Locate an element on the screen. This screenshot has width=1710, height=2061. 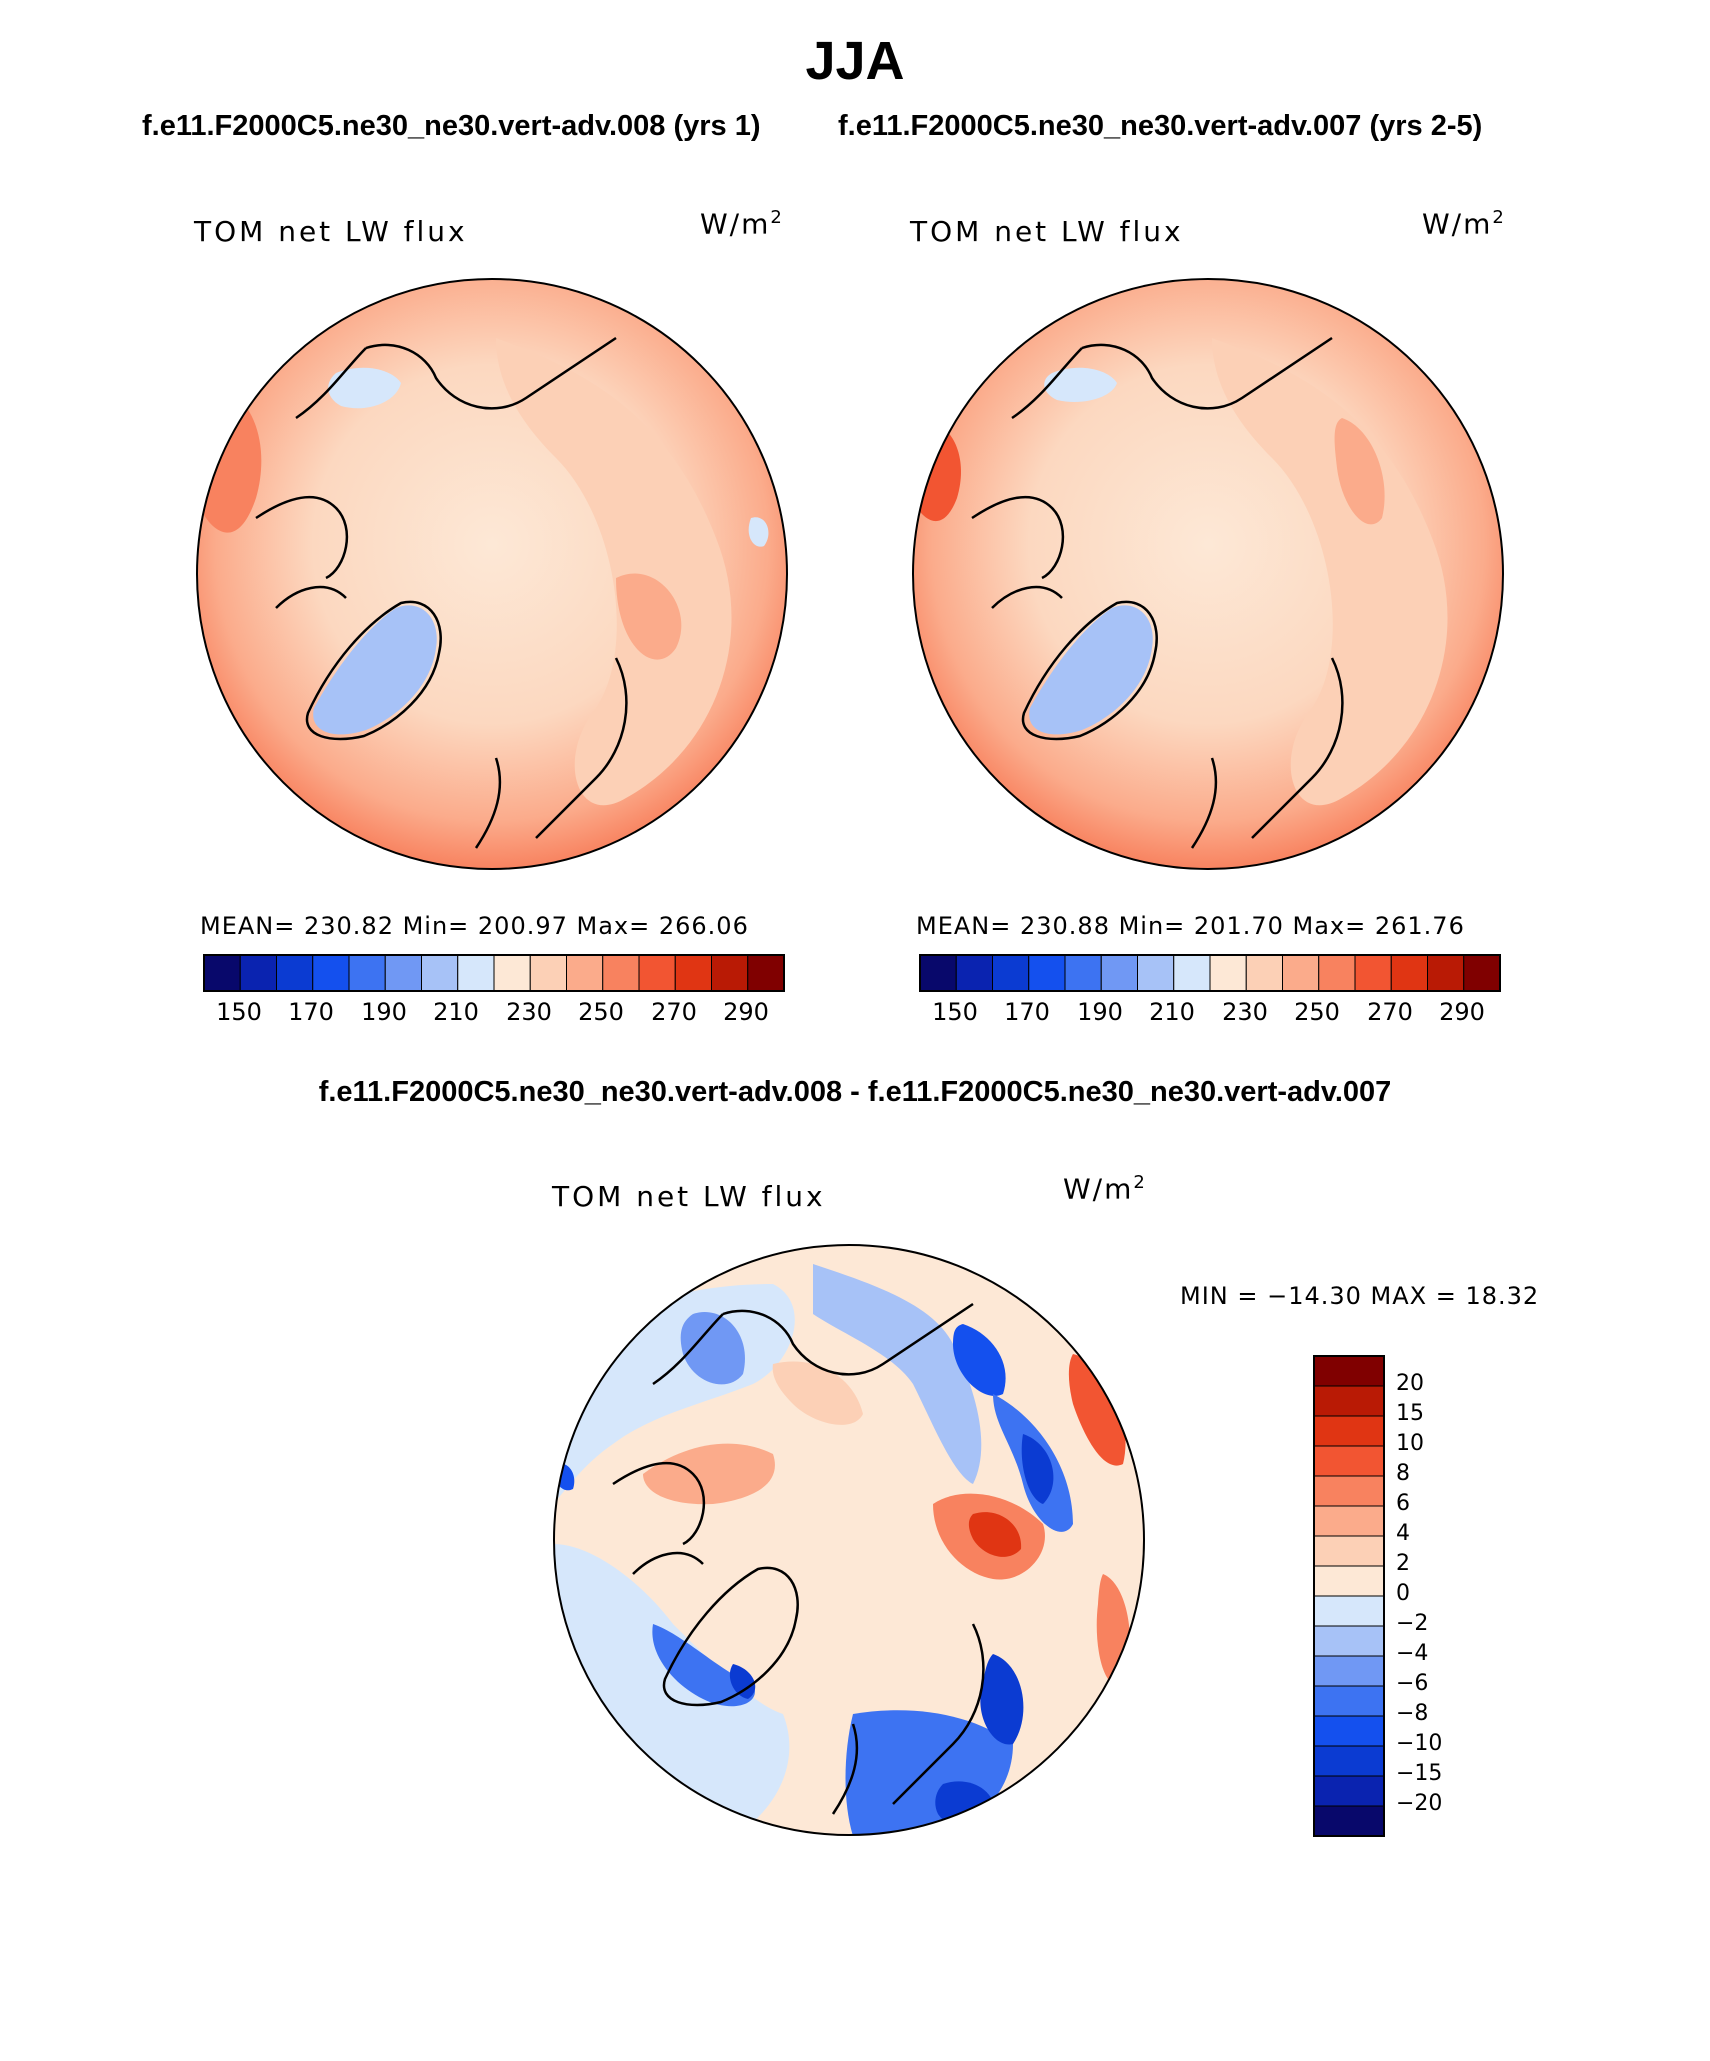
colorbar-diff-label: 10 is located at coordinates (1410, 1443).